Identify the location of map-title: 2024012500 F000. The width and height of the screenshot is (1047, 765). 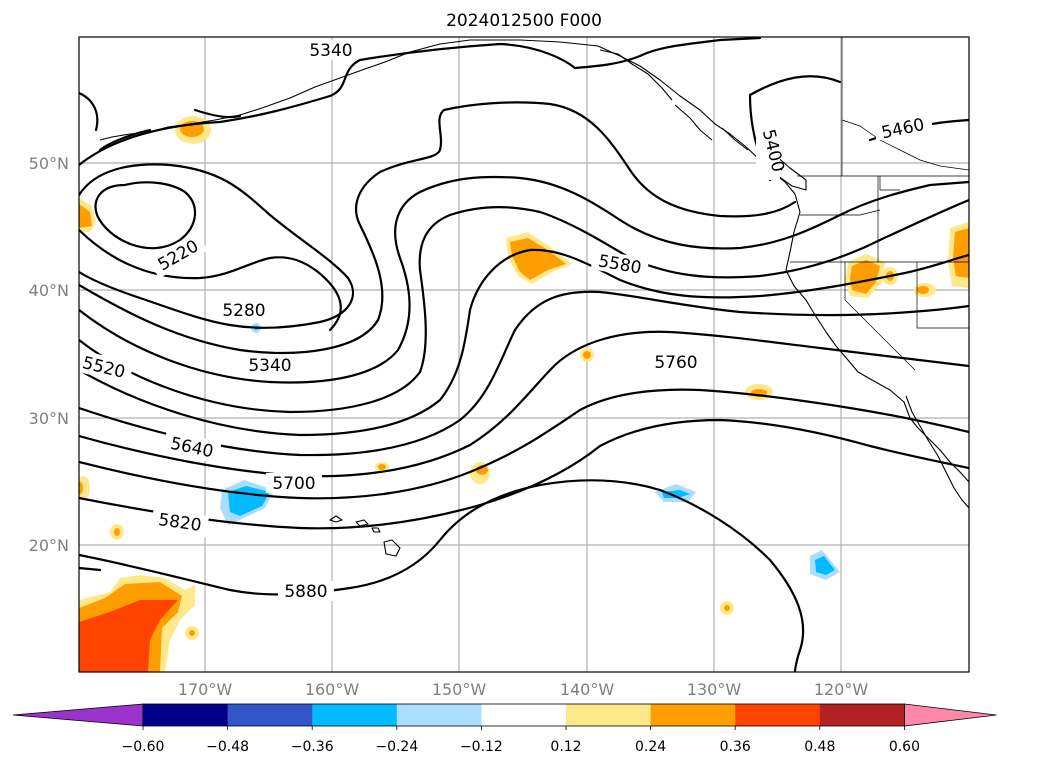
(524, 21).